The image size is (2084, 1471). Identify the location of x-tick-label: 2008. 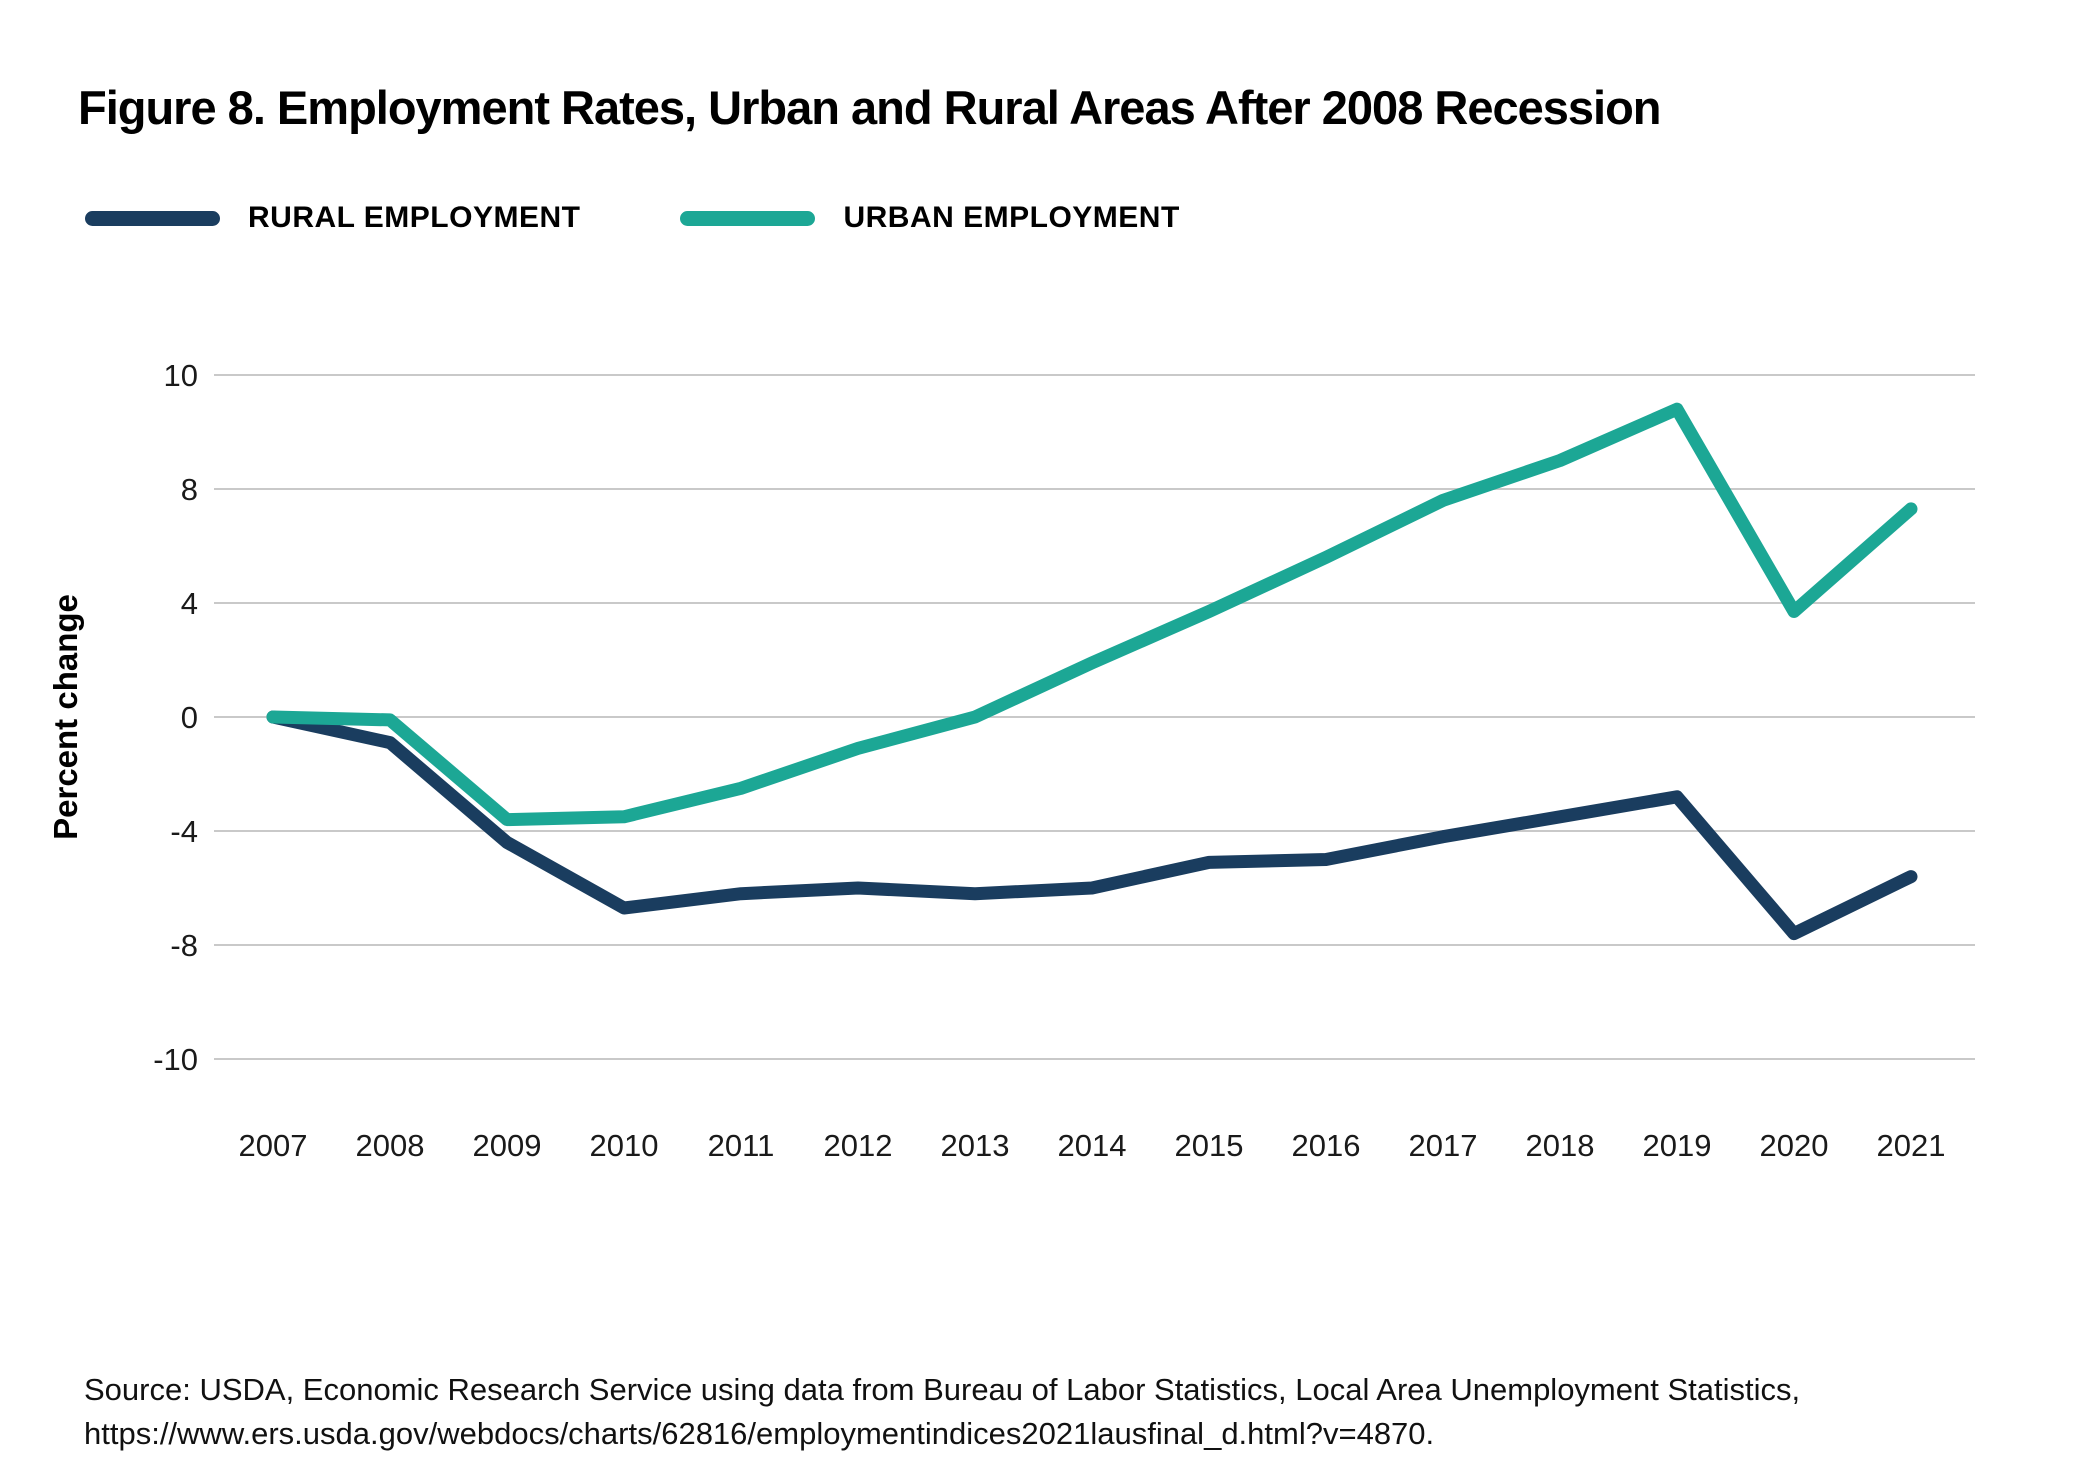
(390, 1145).